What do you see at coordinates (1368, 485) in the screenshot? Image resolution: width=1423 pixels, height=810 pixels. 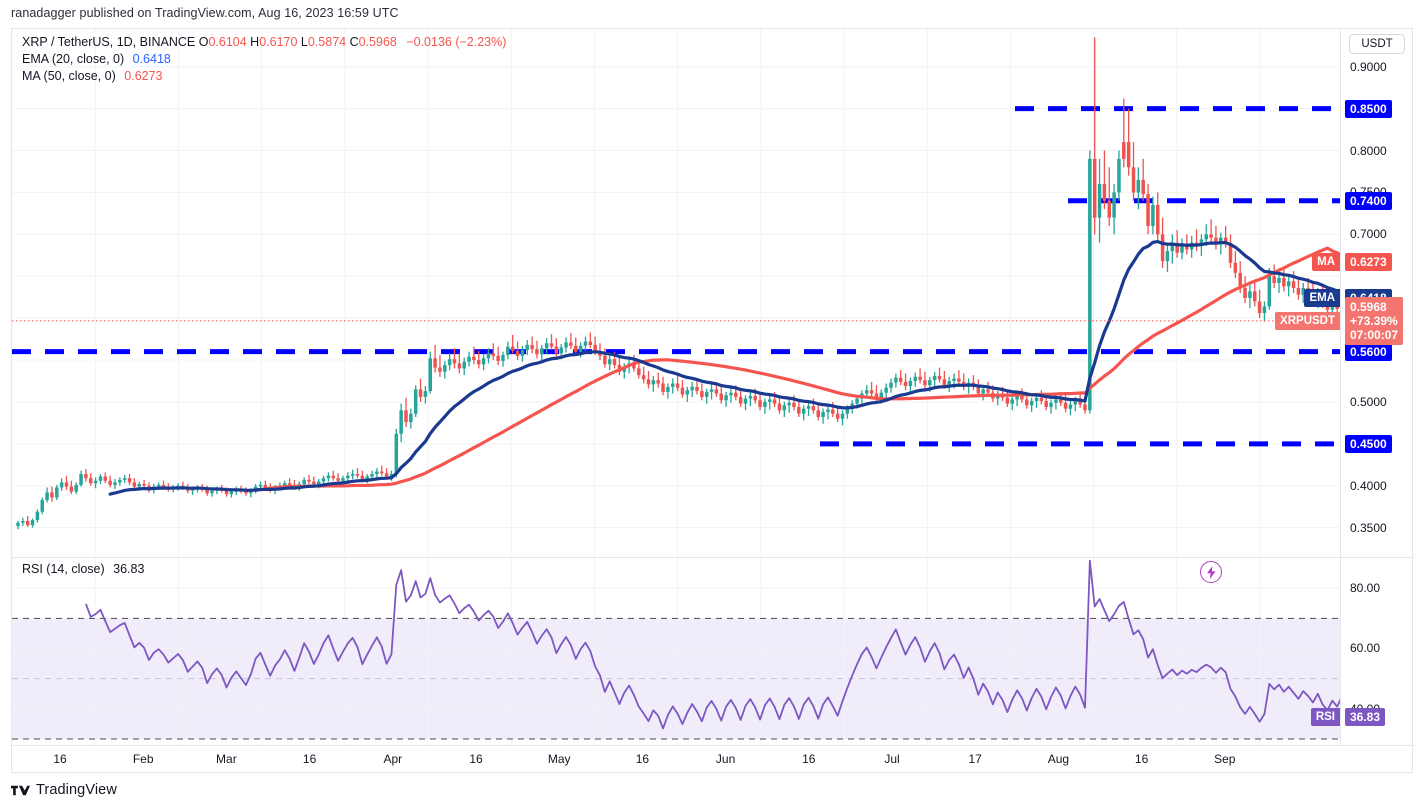 I see `price-tick-0.4000: 0.4000` at bounding box center [1368, 485].